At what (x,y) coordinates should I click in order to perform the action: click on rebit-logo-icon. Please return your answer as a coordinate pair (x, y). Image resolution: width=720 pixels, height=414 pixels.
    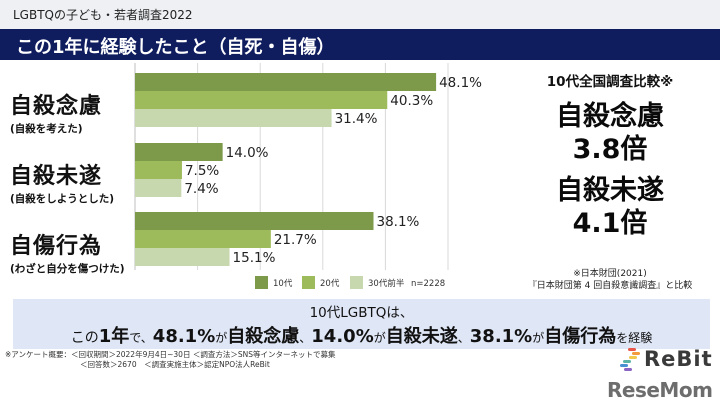
    Looking at the image, I should click on (630, 359).